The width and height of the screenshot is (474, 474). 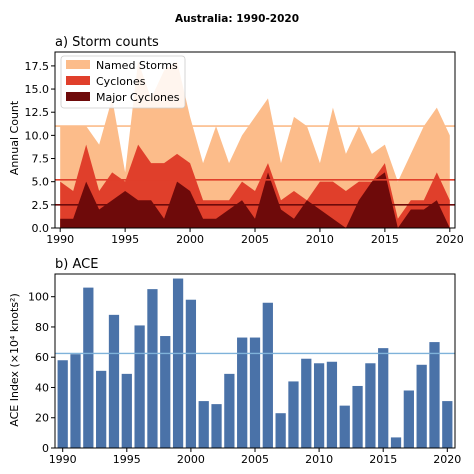 I want to click on y-tick-label: 15.0, so click(x=37, y=89).